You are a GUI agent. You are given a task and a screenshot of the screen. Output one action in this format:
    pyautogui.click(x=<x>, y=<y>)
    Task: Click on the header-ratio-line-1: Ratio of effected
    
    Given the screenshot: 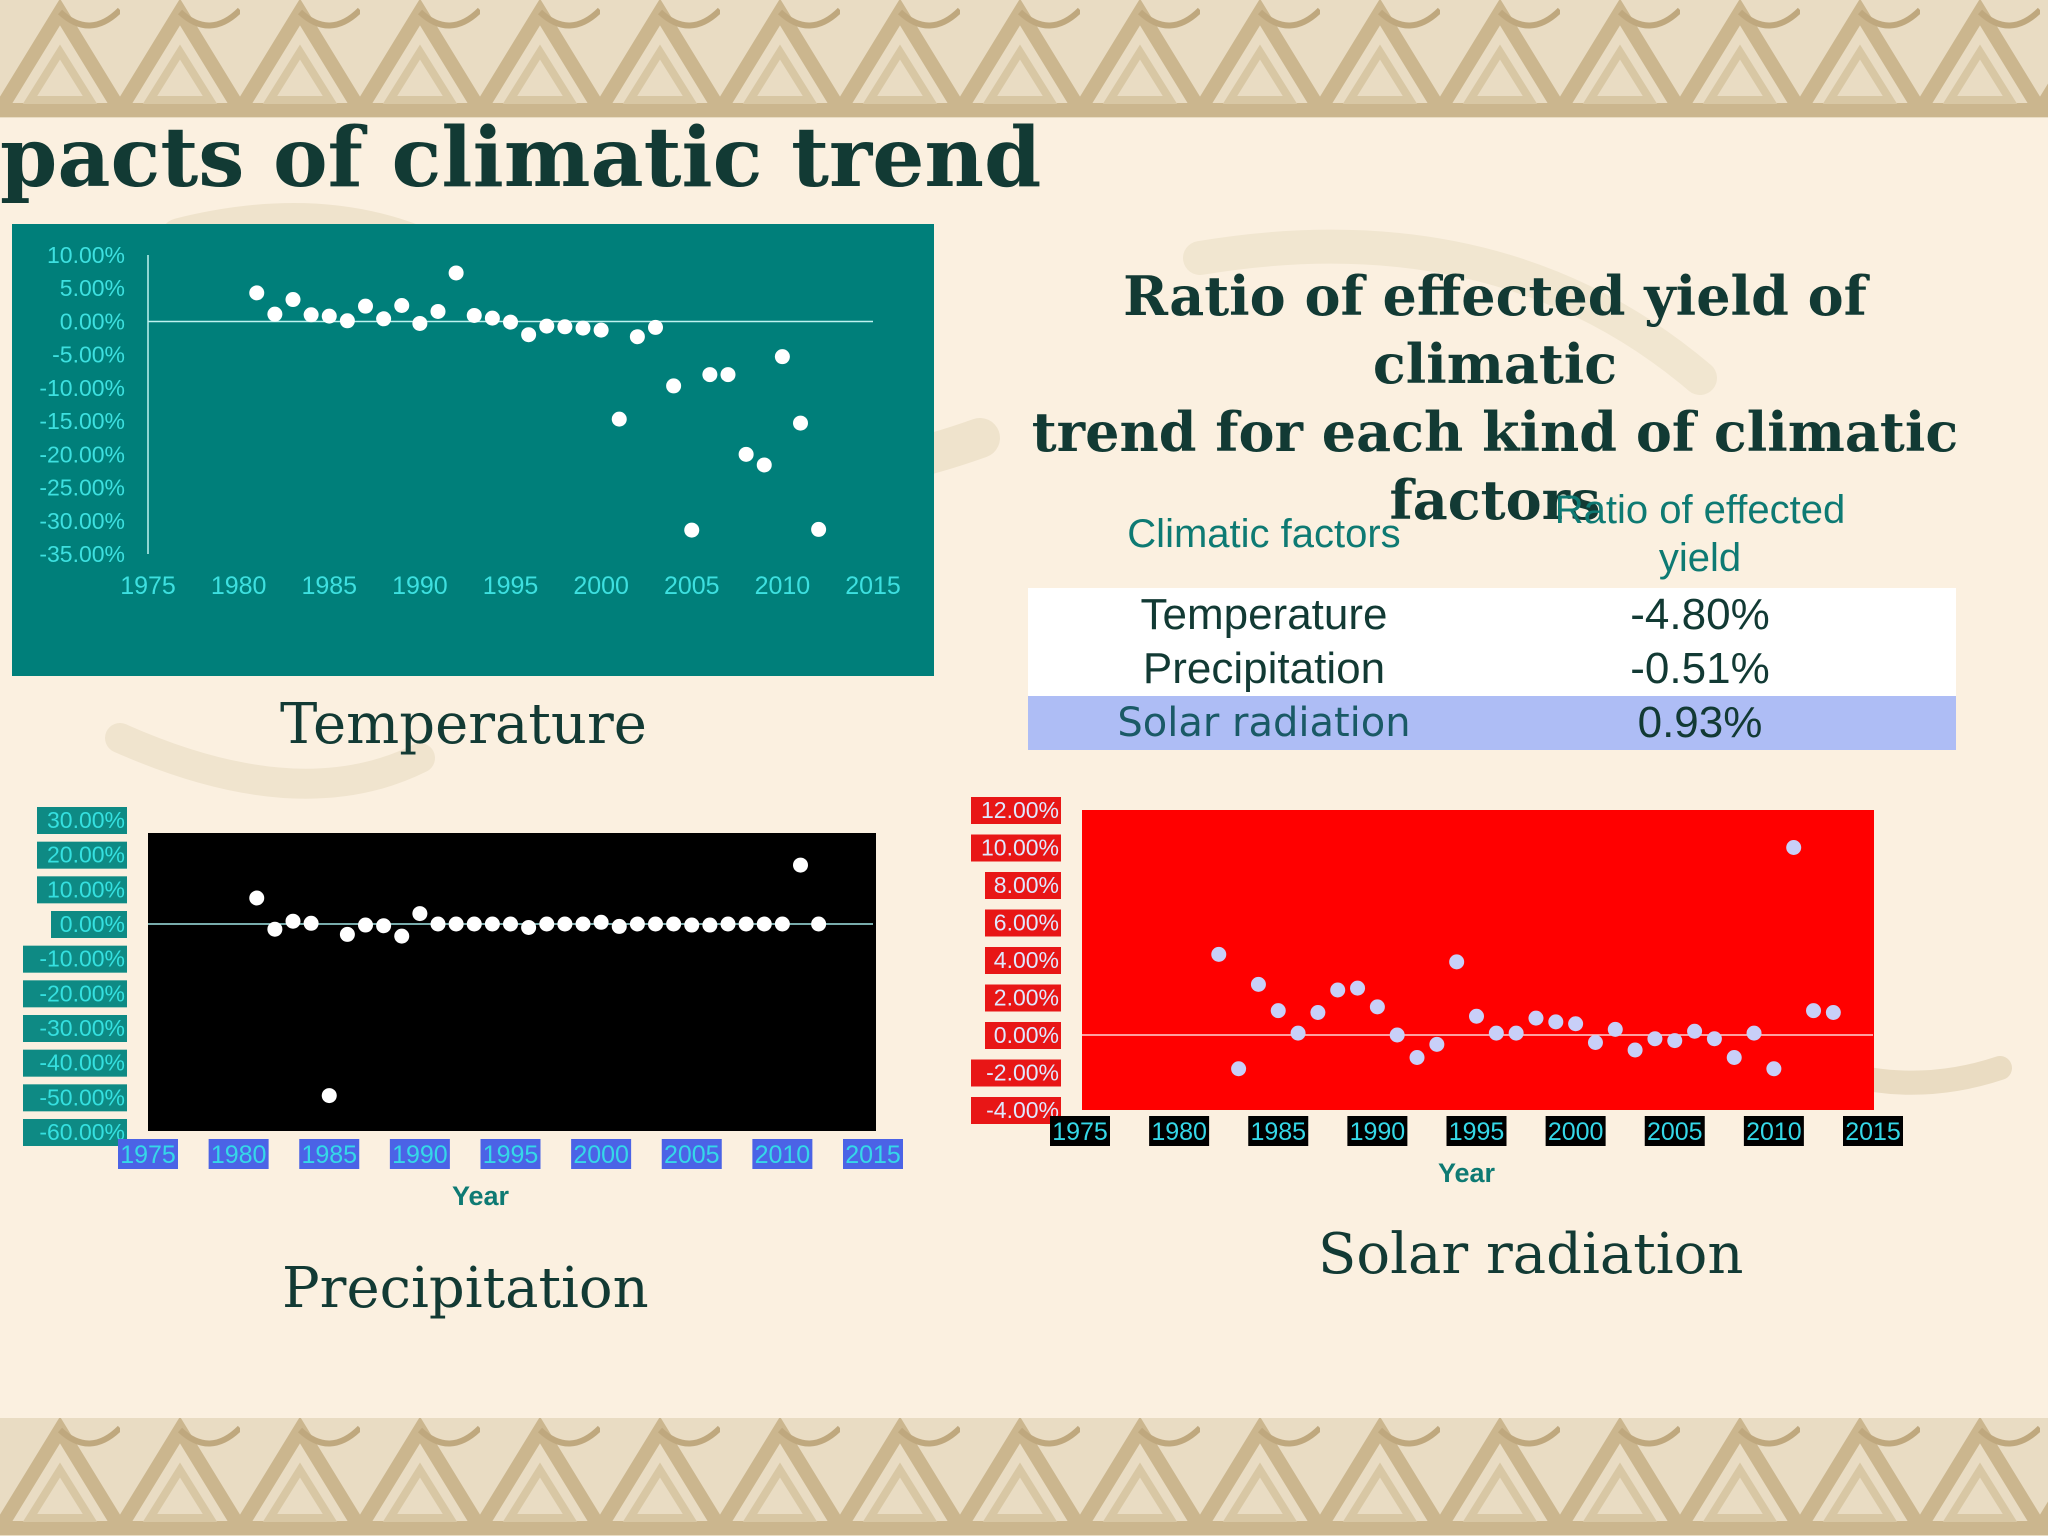 What is the action you would take?
    pyautogui.click(x=1700, y=510)
    